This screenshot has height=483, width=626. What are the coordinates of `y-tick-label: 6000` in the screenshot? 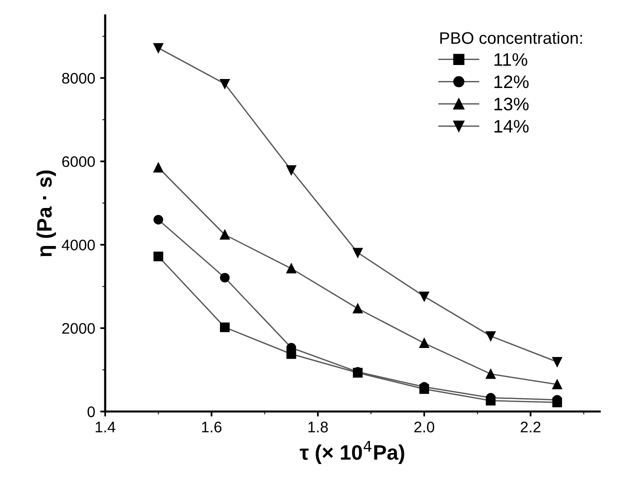 It's located at (78, 162).